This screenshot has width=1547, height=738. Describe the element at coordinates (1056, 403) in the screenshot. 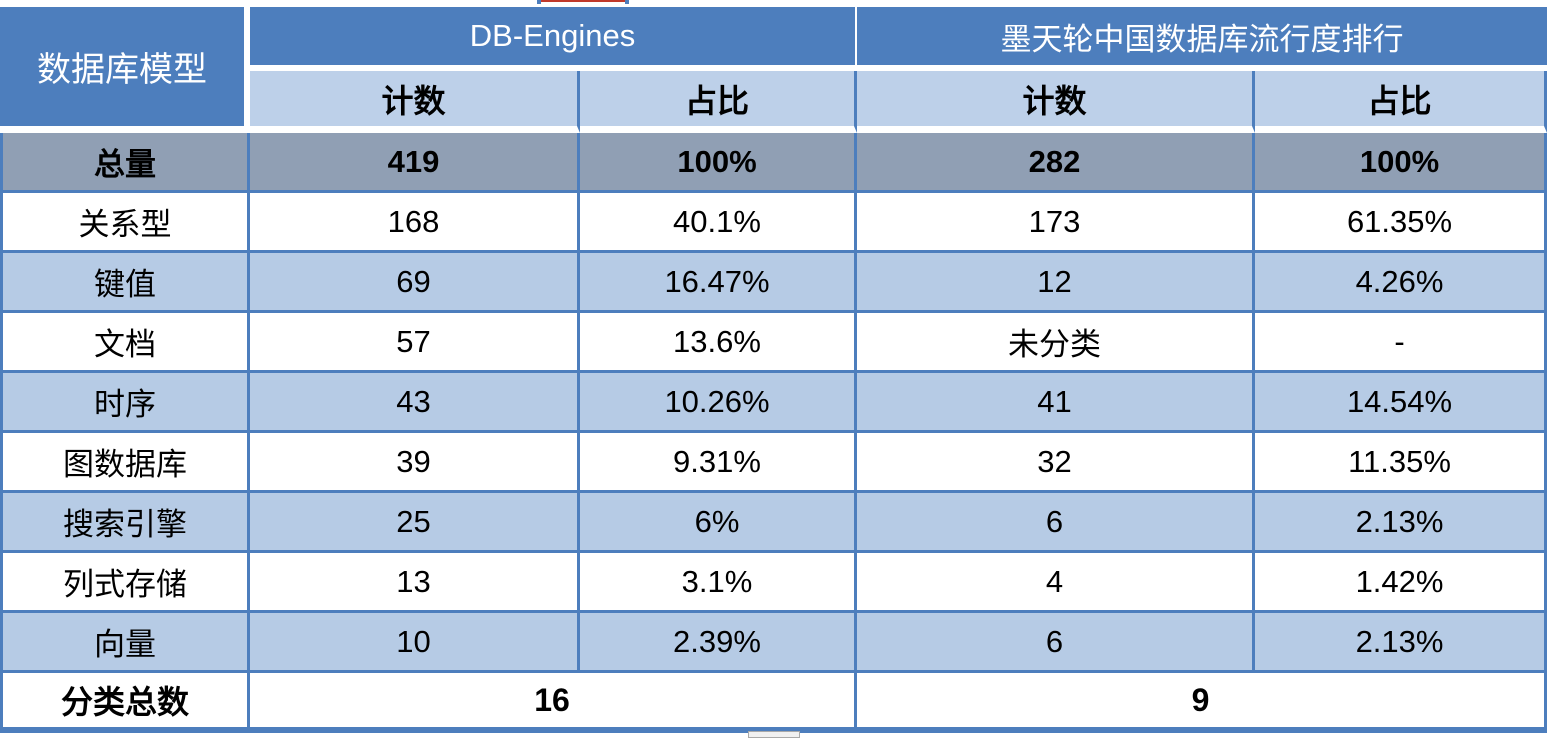

I see `cell: 41` at that location.